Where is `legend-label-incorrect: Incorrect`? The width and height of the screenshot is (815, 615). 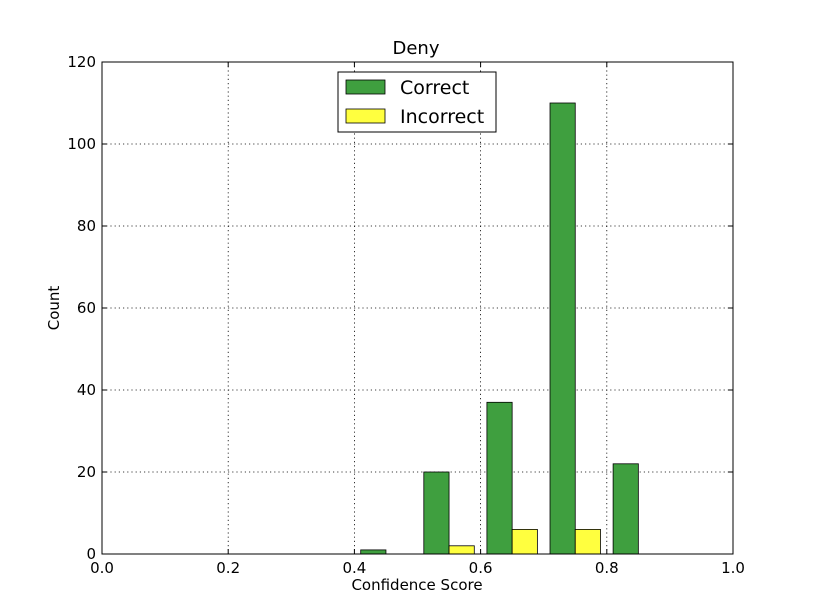 legend-label-incorrect: Incorrect is located at coordinates (442, 117).